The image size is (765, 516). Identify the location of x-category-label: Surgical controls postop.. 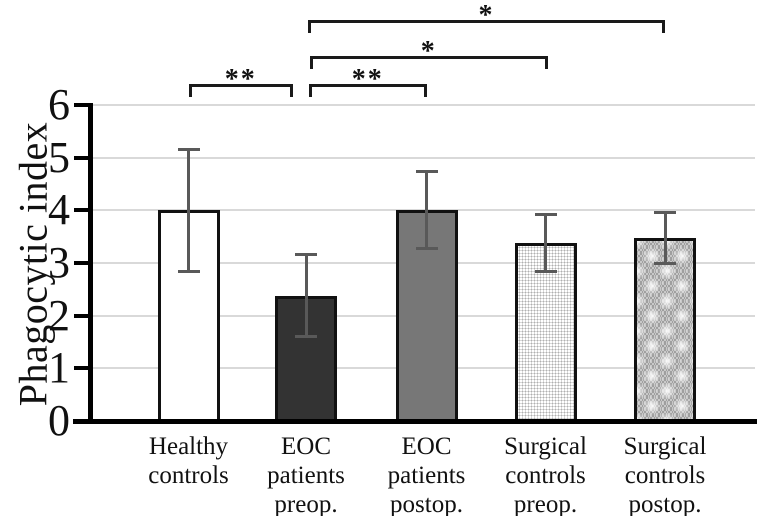
(665, 474).